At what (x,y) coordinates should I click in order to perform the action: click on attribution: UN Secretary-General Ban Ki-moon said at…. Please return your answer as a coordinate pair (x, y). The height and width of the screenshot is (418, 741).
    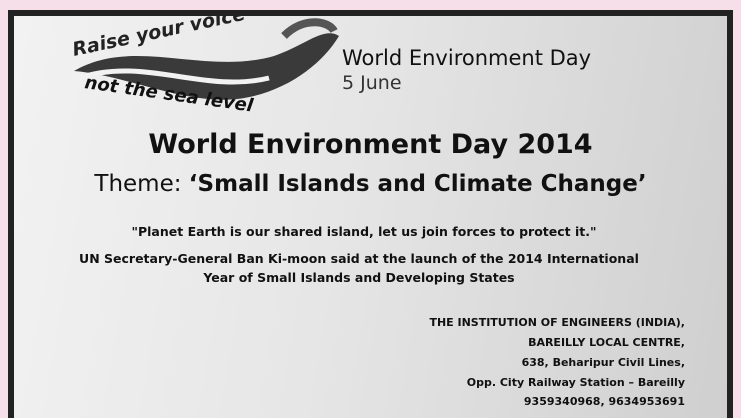
    Looking at the image, I should click on (359, 258).